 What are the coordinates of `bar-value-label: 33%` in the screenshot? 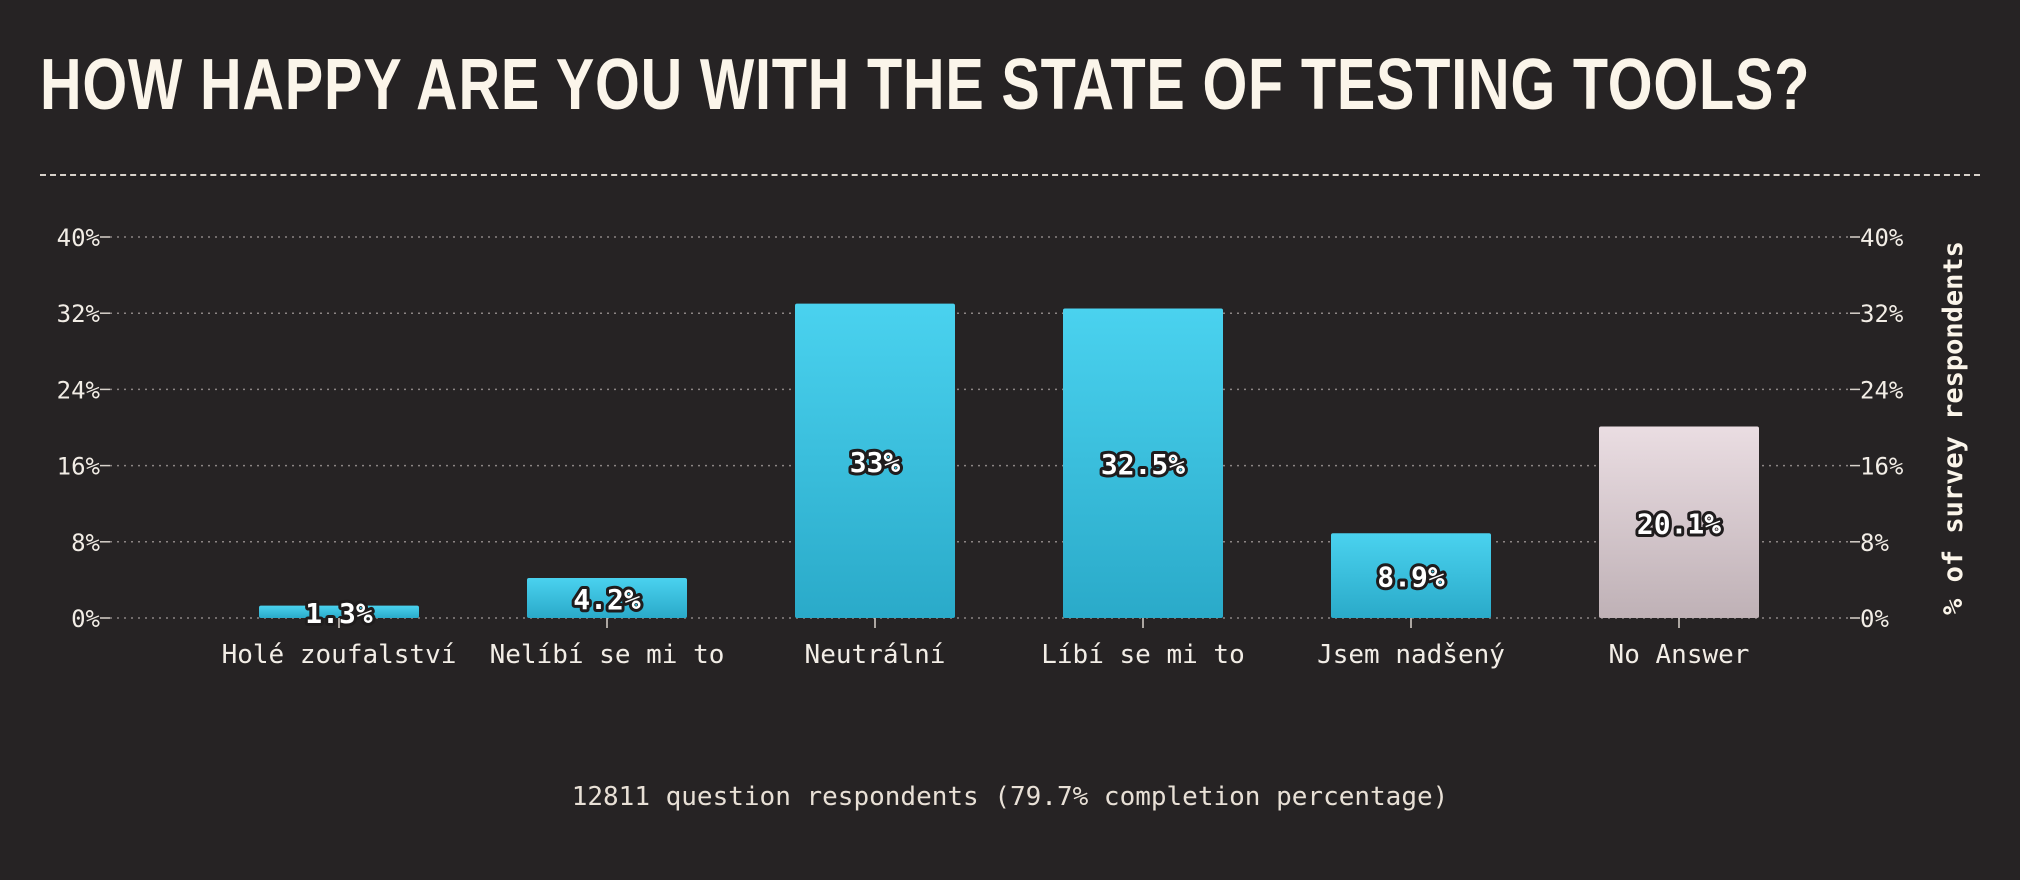 It's located at (875, 462).